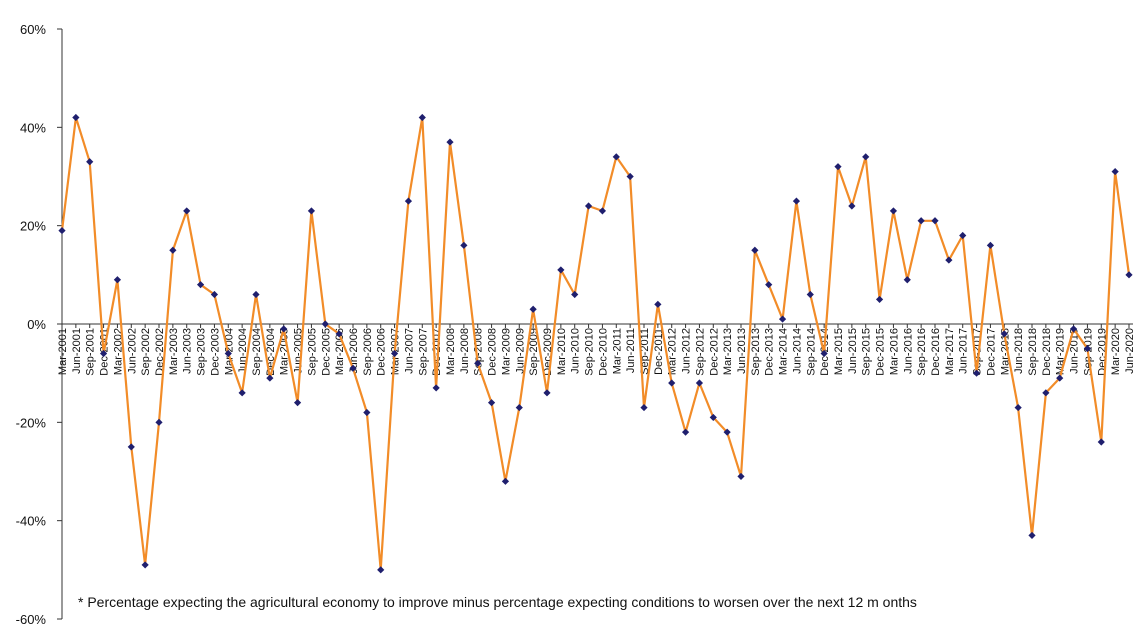  What do you see at coordinates (340, 351) in the screenshot?
I see `x-tick-label: Mar-2006` at bounding box center [340, 351].